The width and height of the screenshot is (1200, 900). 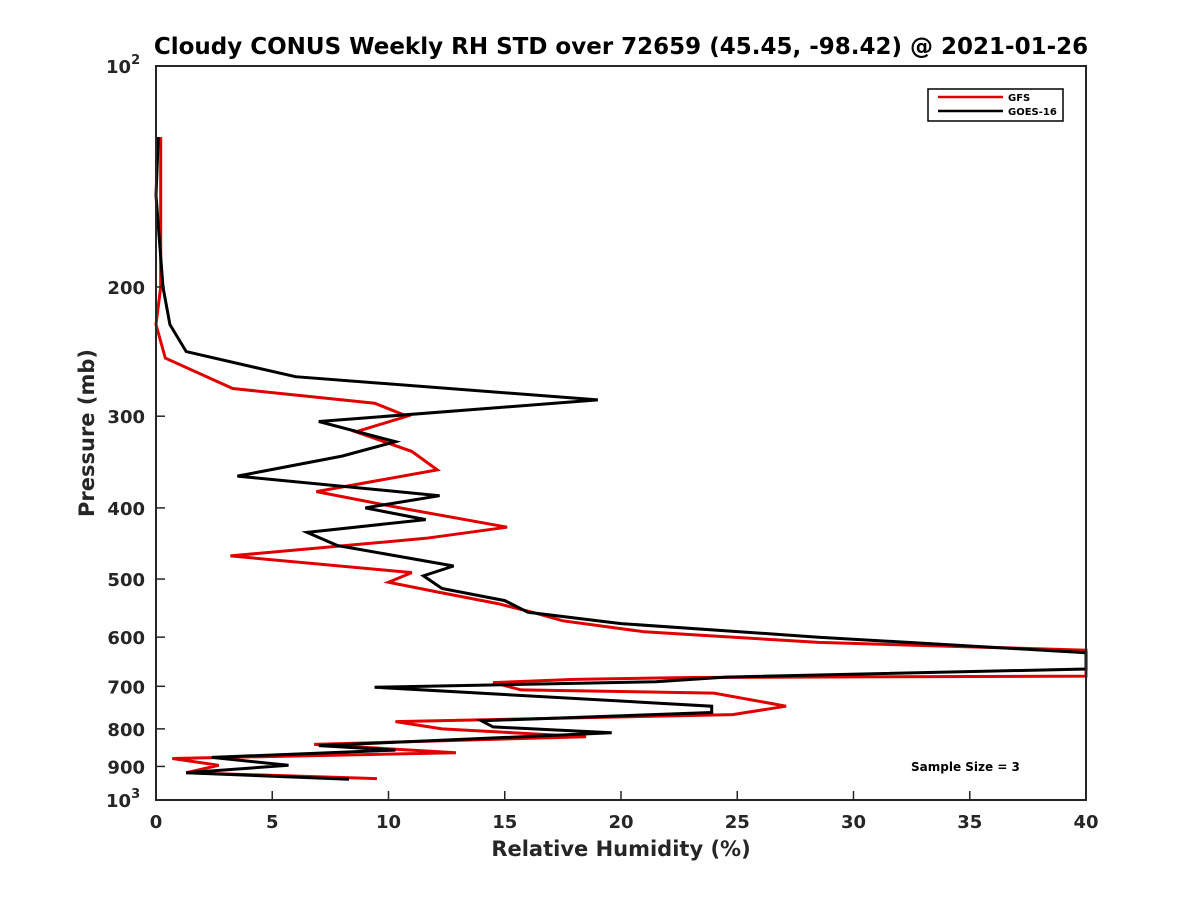 I want to click on x-tick-label: 40, so click(x=1085, y=822).